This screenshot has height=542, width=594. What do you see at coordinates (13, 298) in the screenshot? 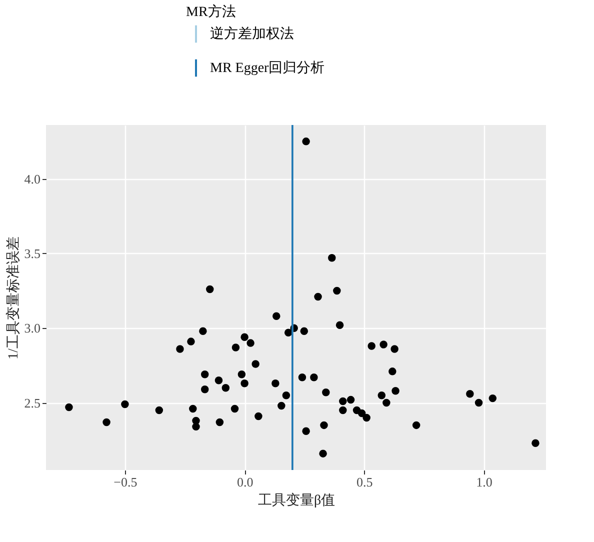
I see `y-axis-title: 1/工具变量标准误差` at bounding box center [13, 298].